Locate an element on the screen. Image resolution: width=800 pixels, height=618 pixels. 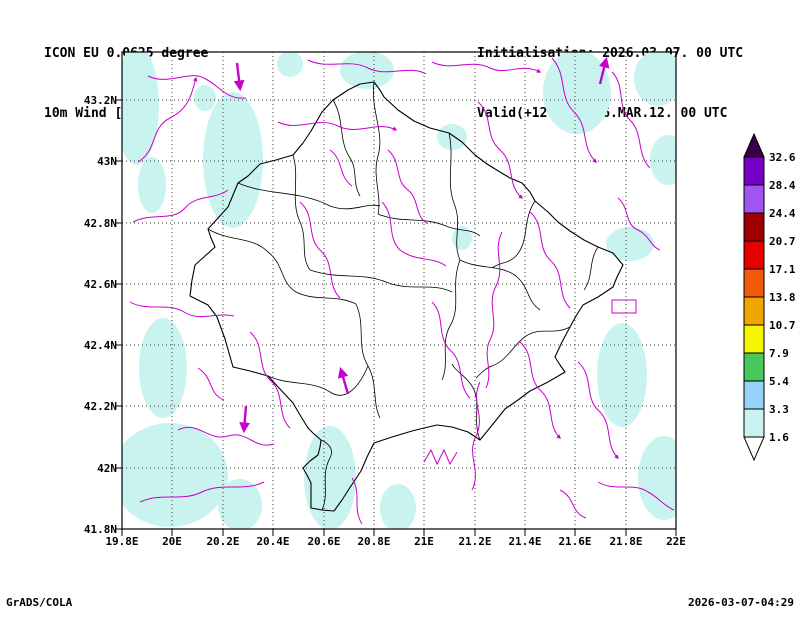
lon-label: 20.4E is located at coordinates (272, 541).